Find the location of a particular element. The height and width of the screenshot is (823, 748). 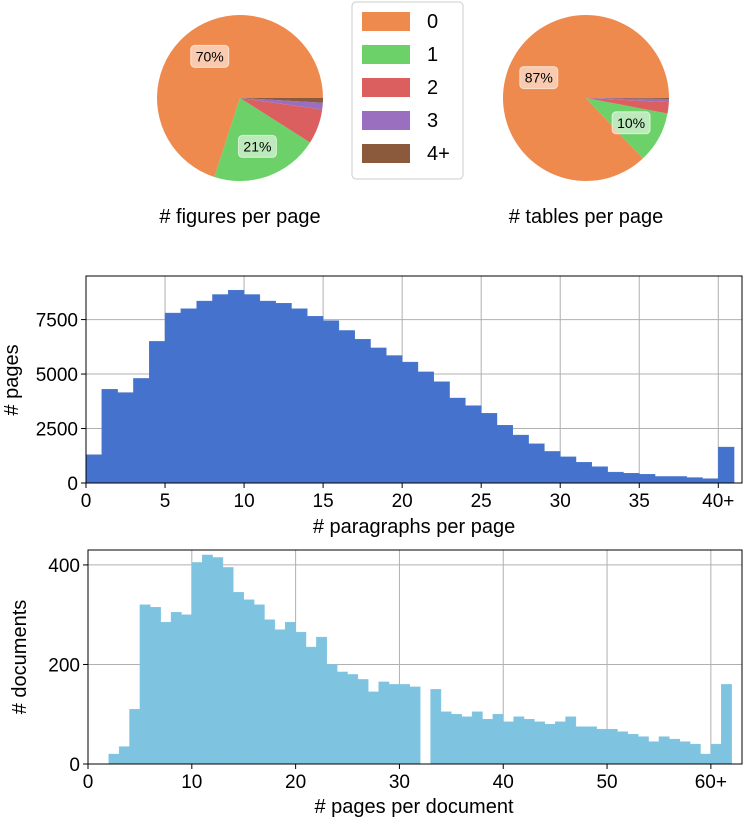

h2-xlabel: # pages per document is located at coordinates (413, 807).